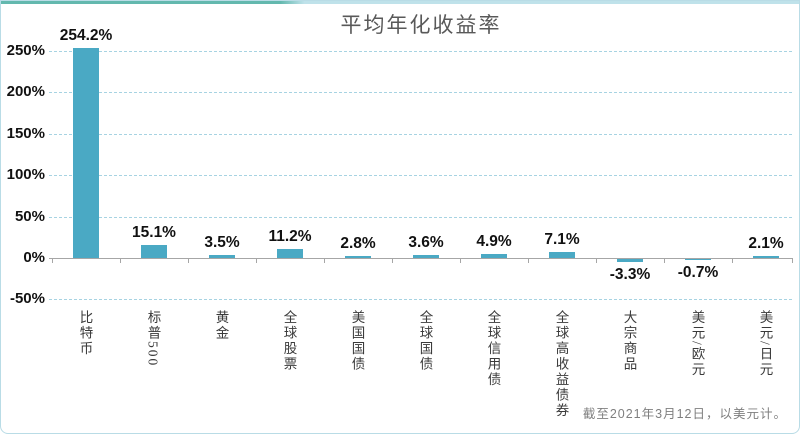 The image size is (800, 434). What do you see at coordinates (629, 341) in the screenshot?
I see `x-category-label: 大宗商品` at bounding box center [629, 341].